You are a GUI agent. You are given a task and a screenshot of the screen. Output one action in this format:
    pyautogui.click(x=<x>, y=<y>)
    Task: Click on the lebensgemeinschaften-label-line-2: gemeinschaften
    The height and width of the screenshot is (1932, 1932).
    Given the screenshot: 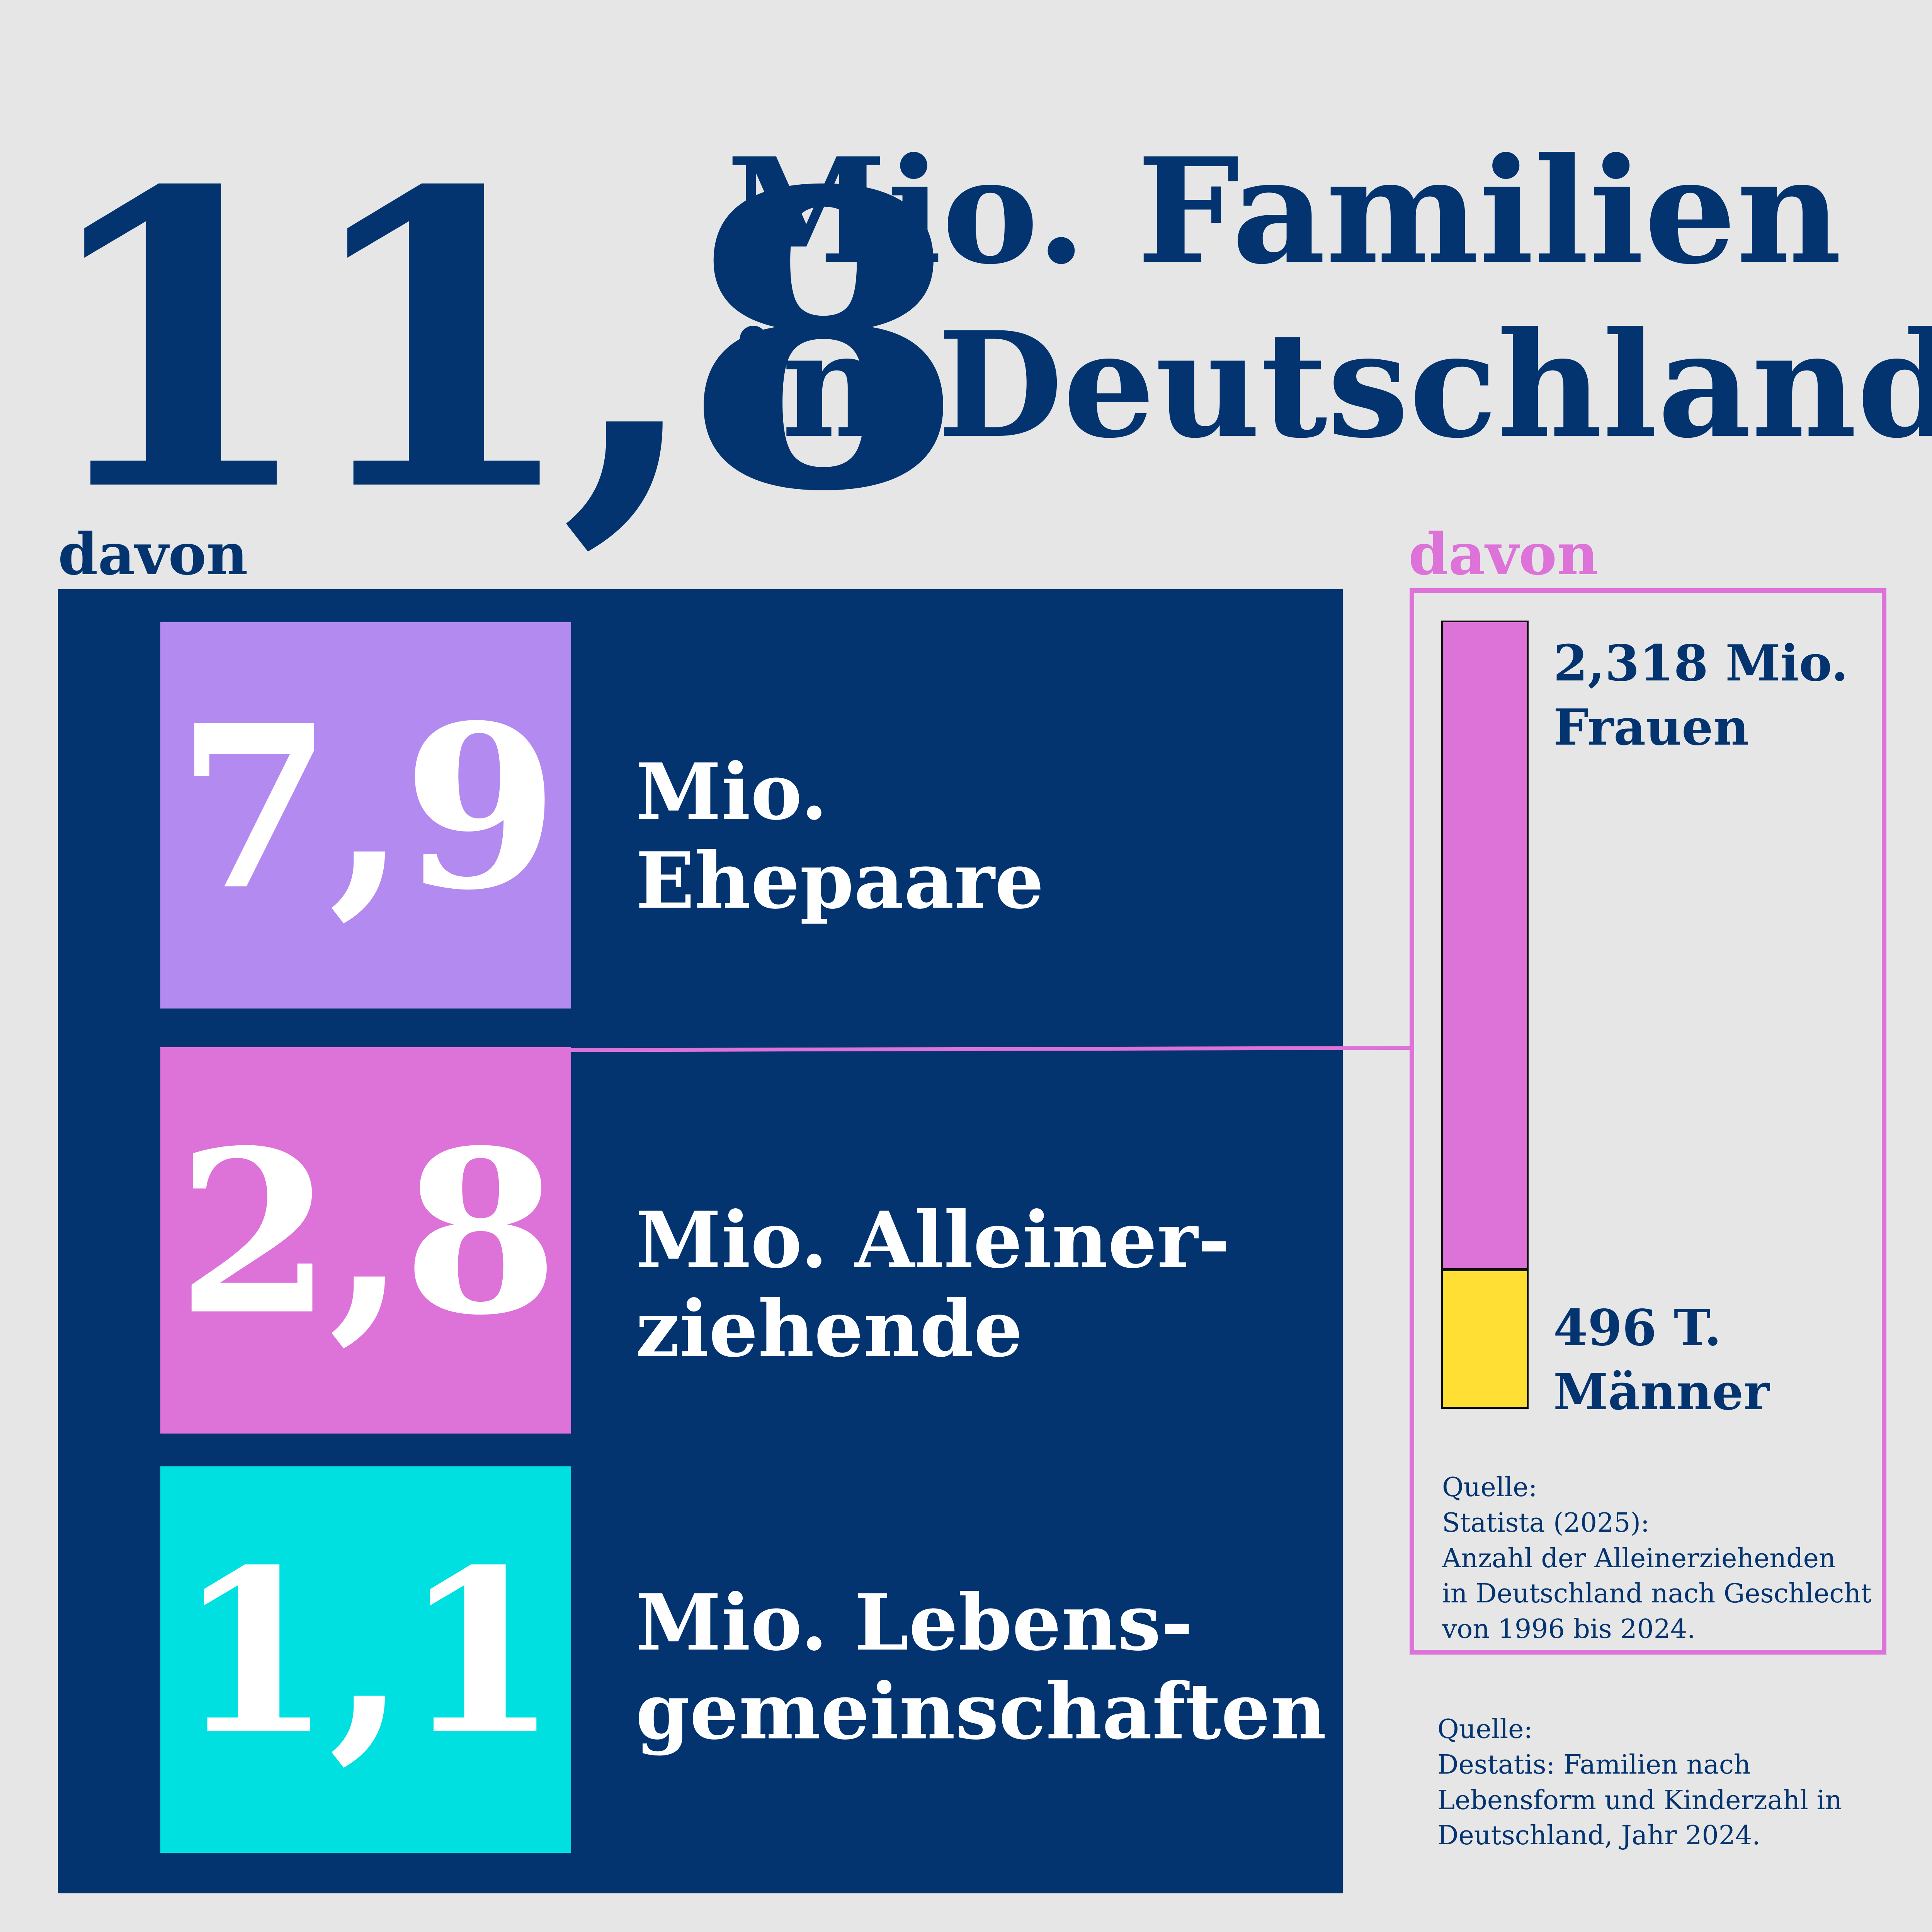 What is the action you would take?
    pyautogui.click(x=982, y=1712)
    